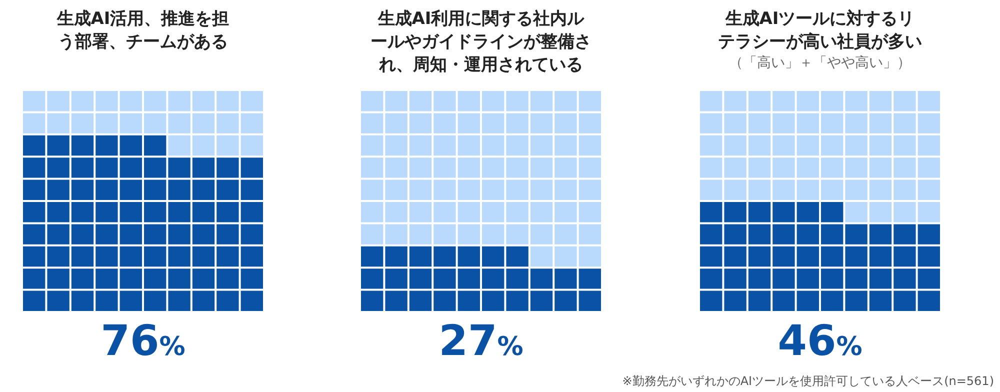 The image size is (1000, 392). I want to click on text: （「高い」＋「やや高い」）, so click(820, 63).